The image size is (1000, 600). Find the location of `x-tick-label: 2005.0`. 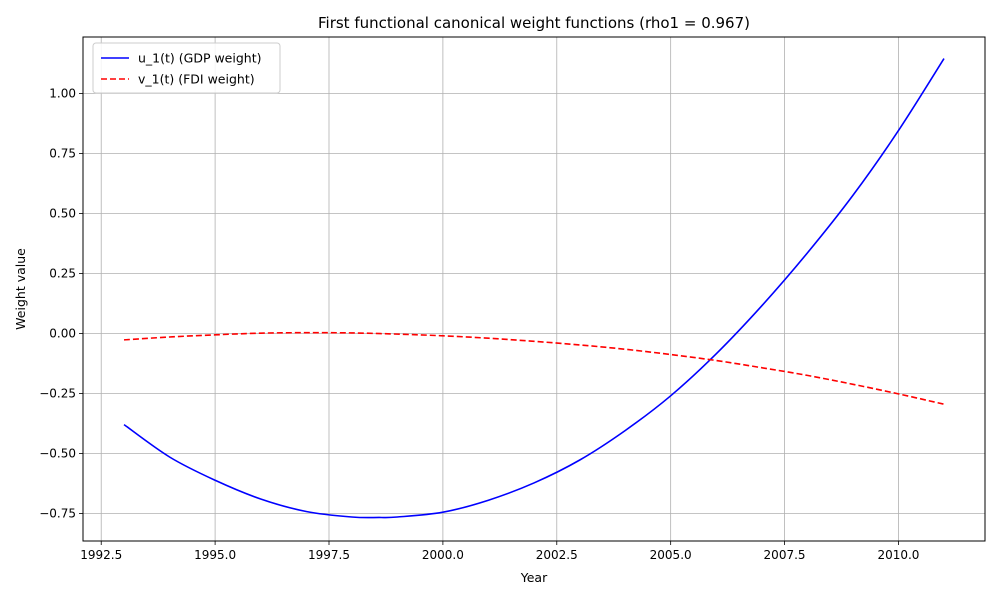

x-tick-label: 2005.0 is located at coordinates (671, 555).